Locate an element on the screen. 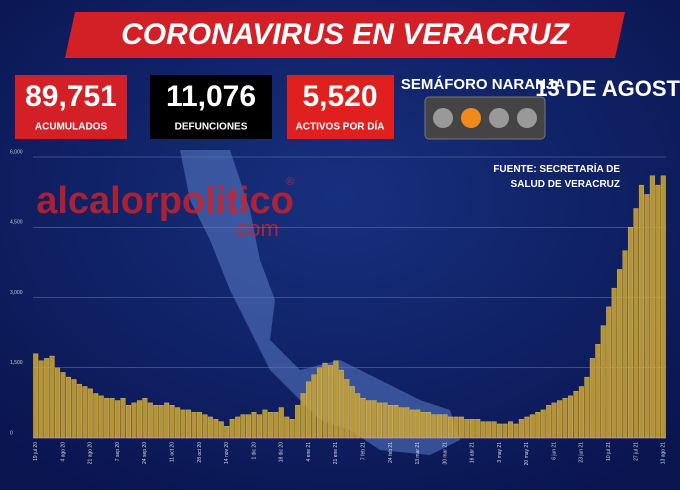  title-banner is located at coordinates (345, 35).